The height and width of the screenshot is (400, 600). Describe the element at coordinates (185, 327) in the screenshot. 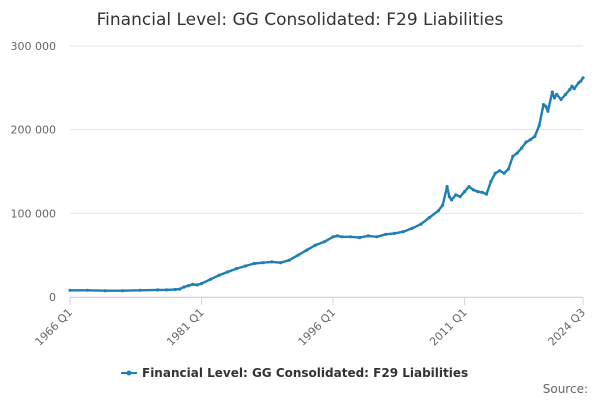

I see `x-tick-label: 1981 Q1` at that location.